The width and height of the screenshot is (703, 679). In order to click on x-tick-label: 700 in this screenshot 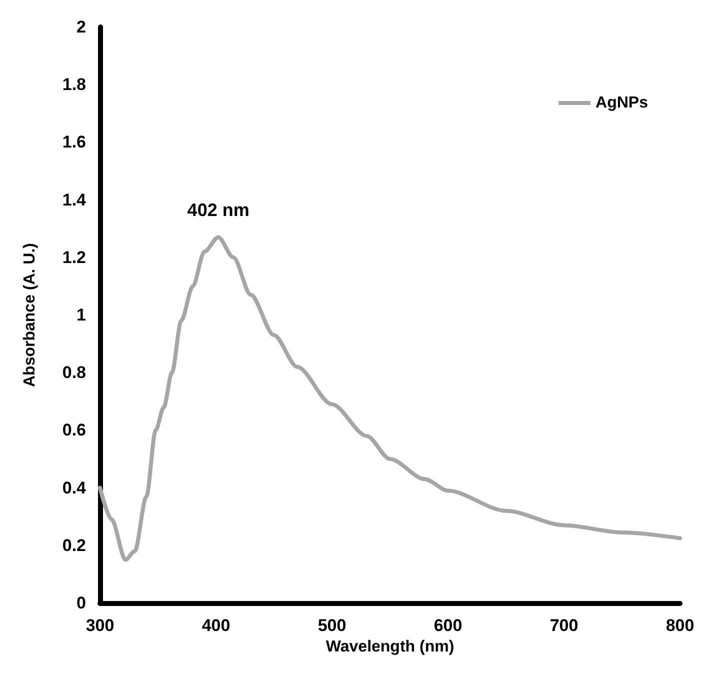, I will do `click(564, 625)`.